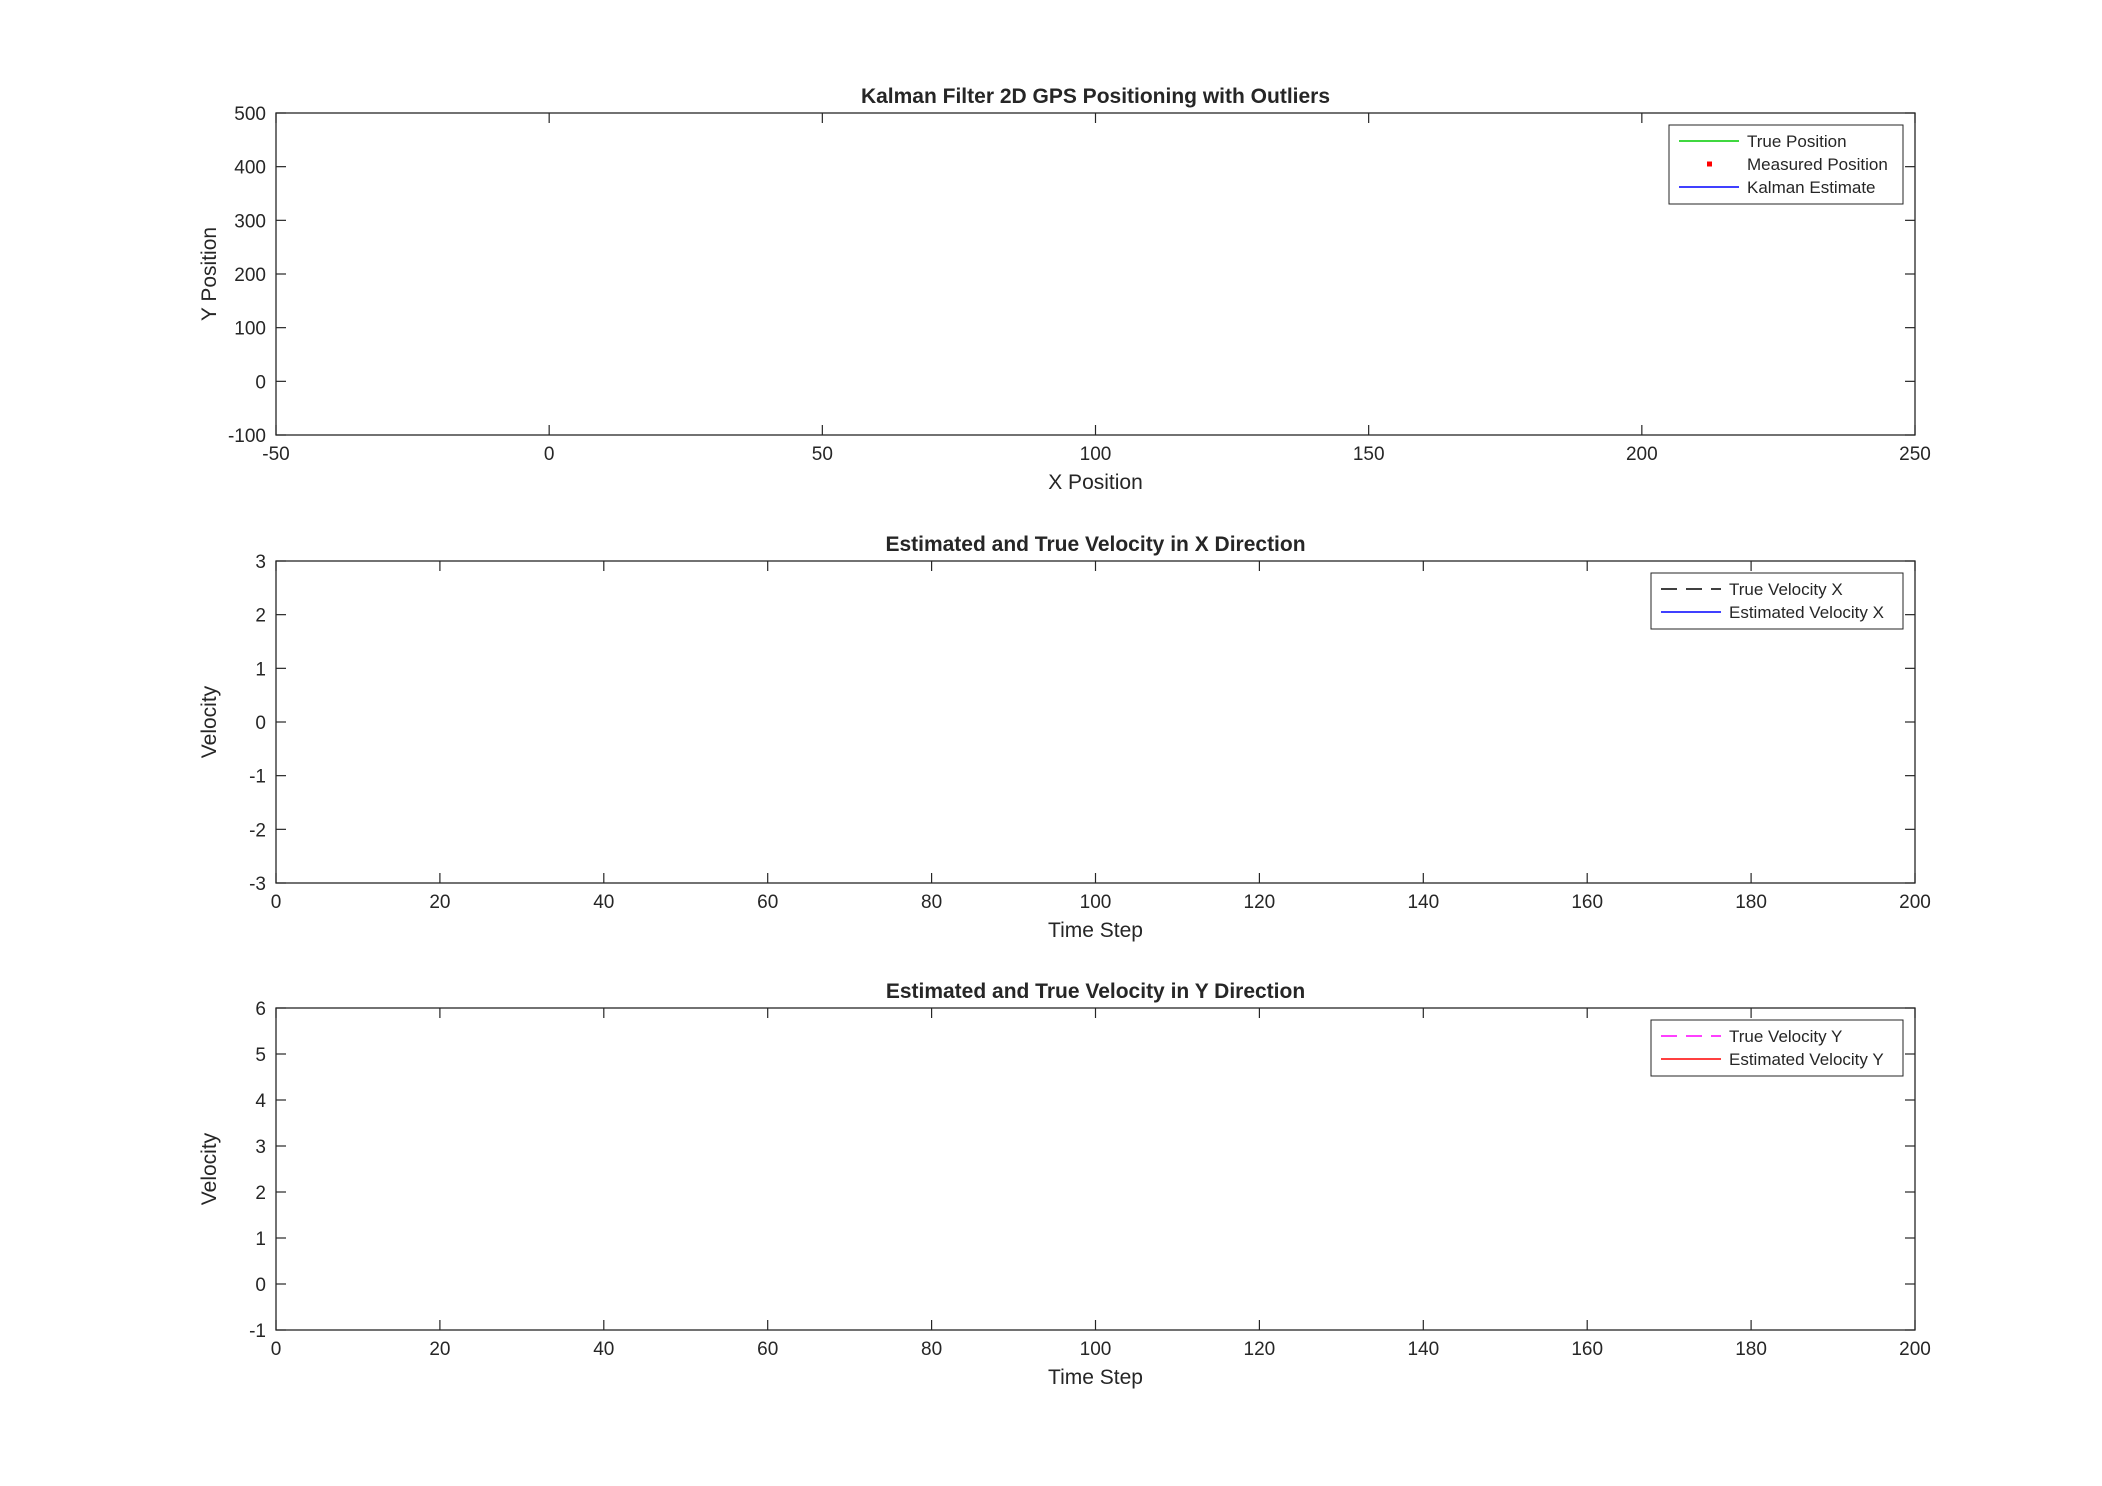  I want to click on y-tick-label: -2, so click(257, 830).